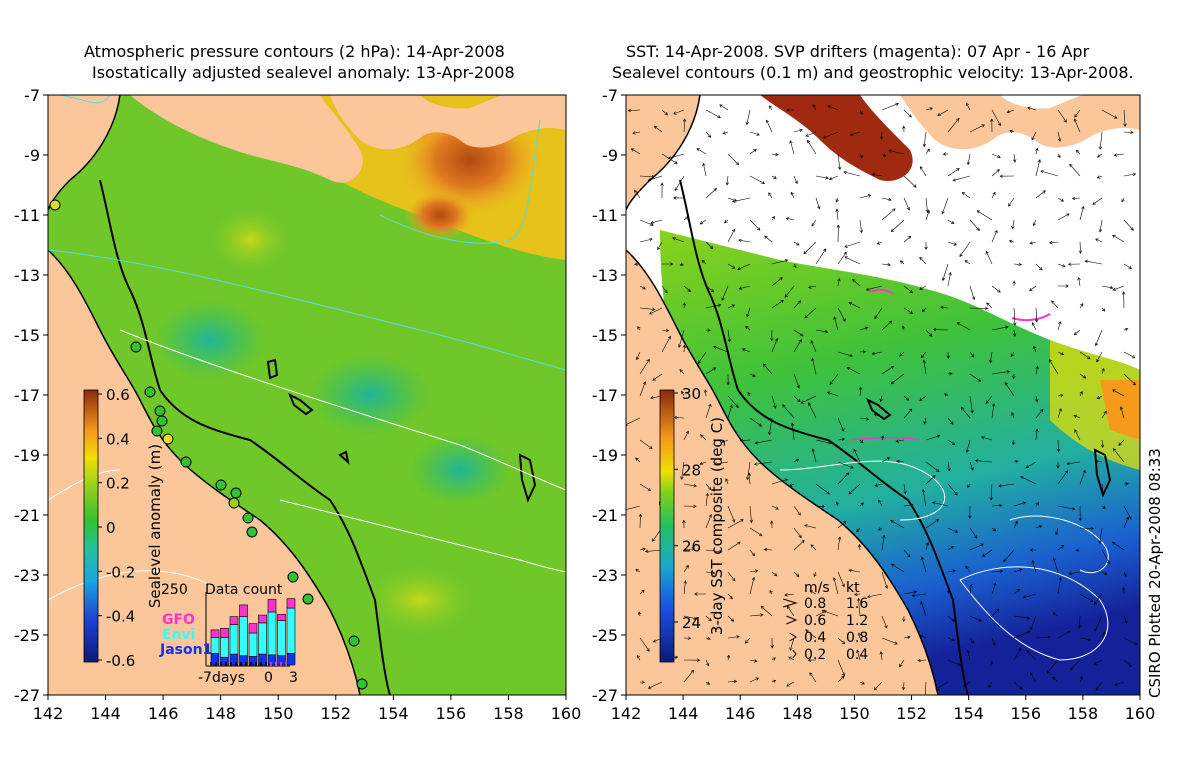  What do you see at coordinates (605, 275) in the screenshot?
I see `y-tick-label: -13` at bounding box center [605, 275].